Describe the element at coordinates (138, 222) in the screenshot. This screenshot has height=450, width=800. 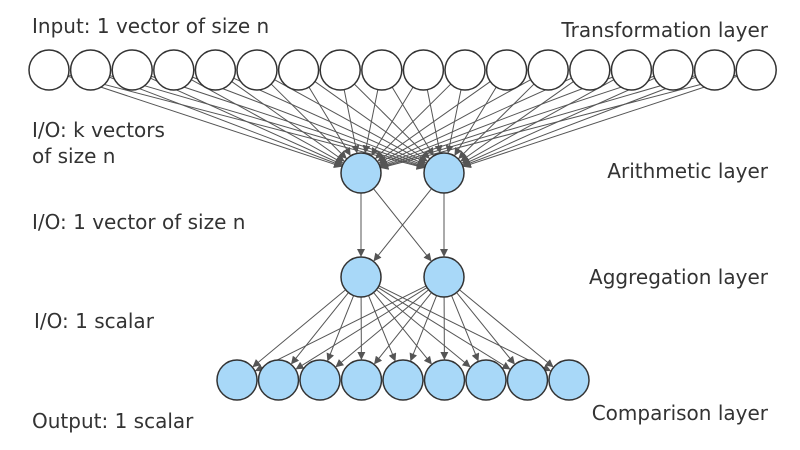
I see `io-vector-label: I/O: 1 vector of size n` at that location.